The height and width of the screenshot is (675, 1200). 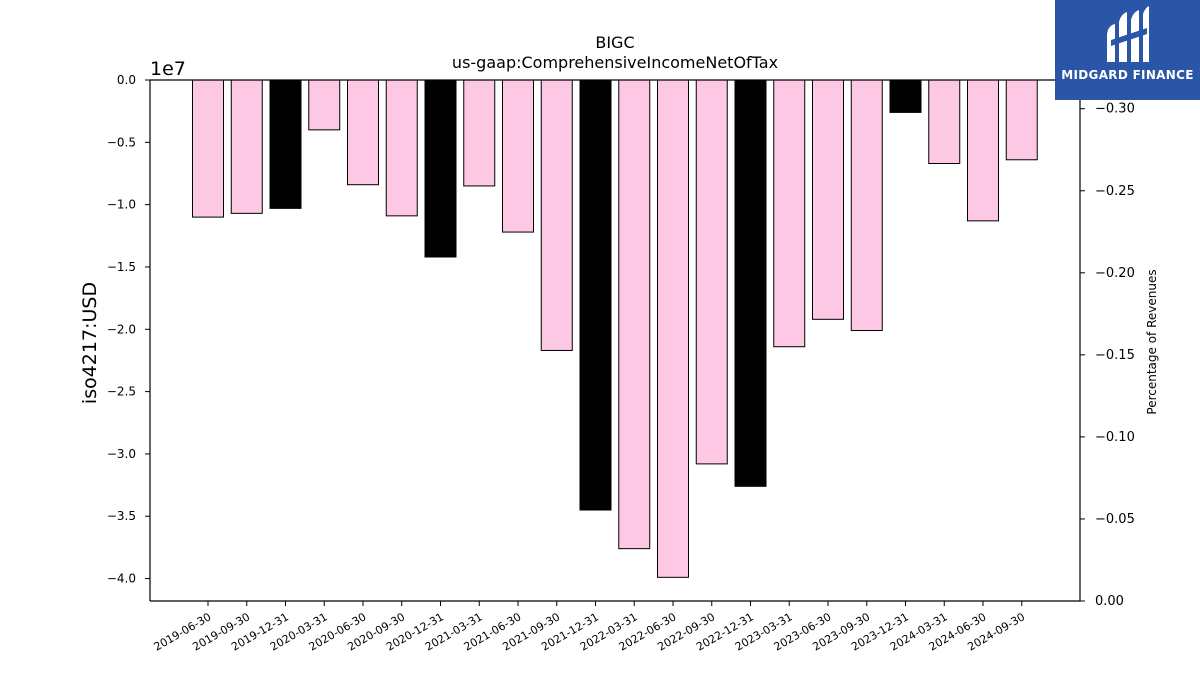 What do you see at coordinates (121, 579) in the screenshot?
I see `y-tick-label: −4.0` at bounding box center [121, 579].